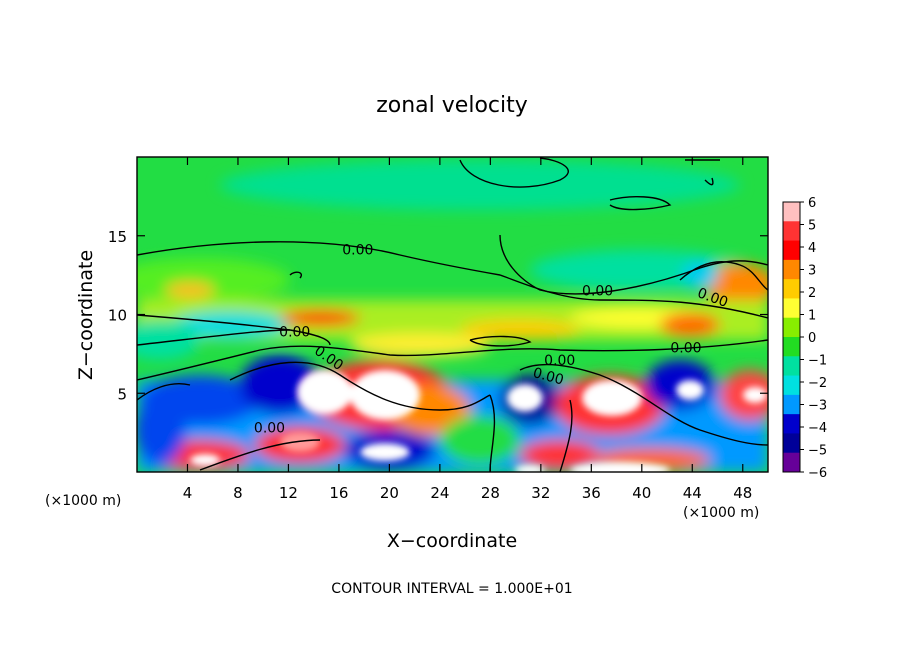 This screenshot has height=654, width=904. Describe the element at coordinates (288, 493) in the screenshot. I see `x-tick-label: 12` at that location.